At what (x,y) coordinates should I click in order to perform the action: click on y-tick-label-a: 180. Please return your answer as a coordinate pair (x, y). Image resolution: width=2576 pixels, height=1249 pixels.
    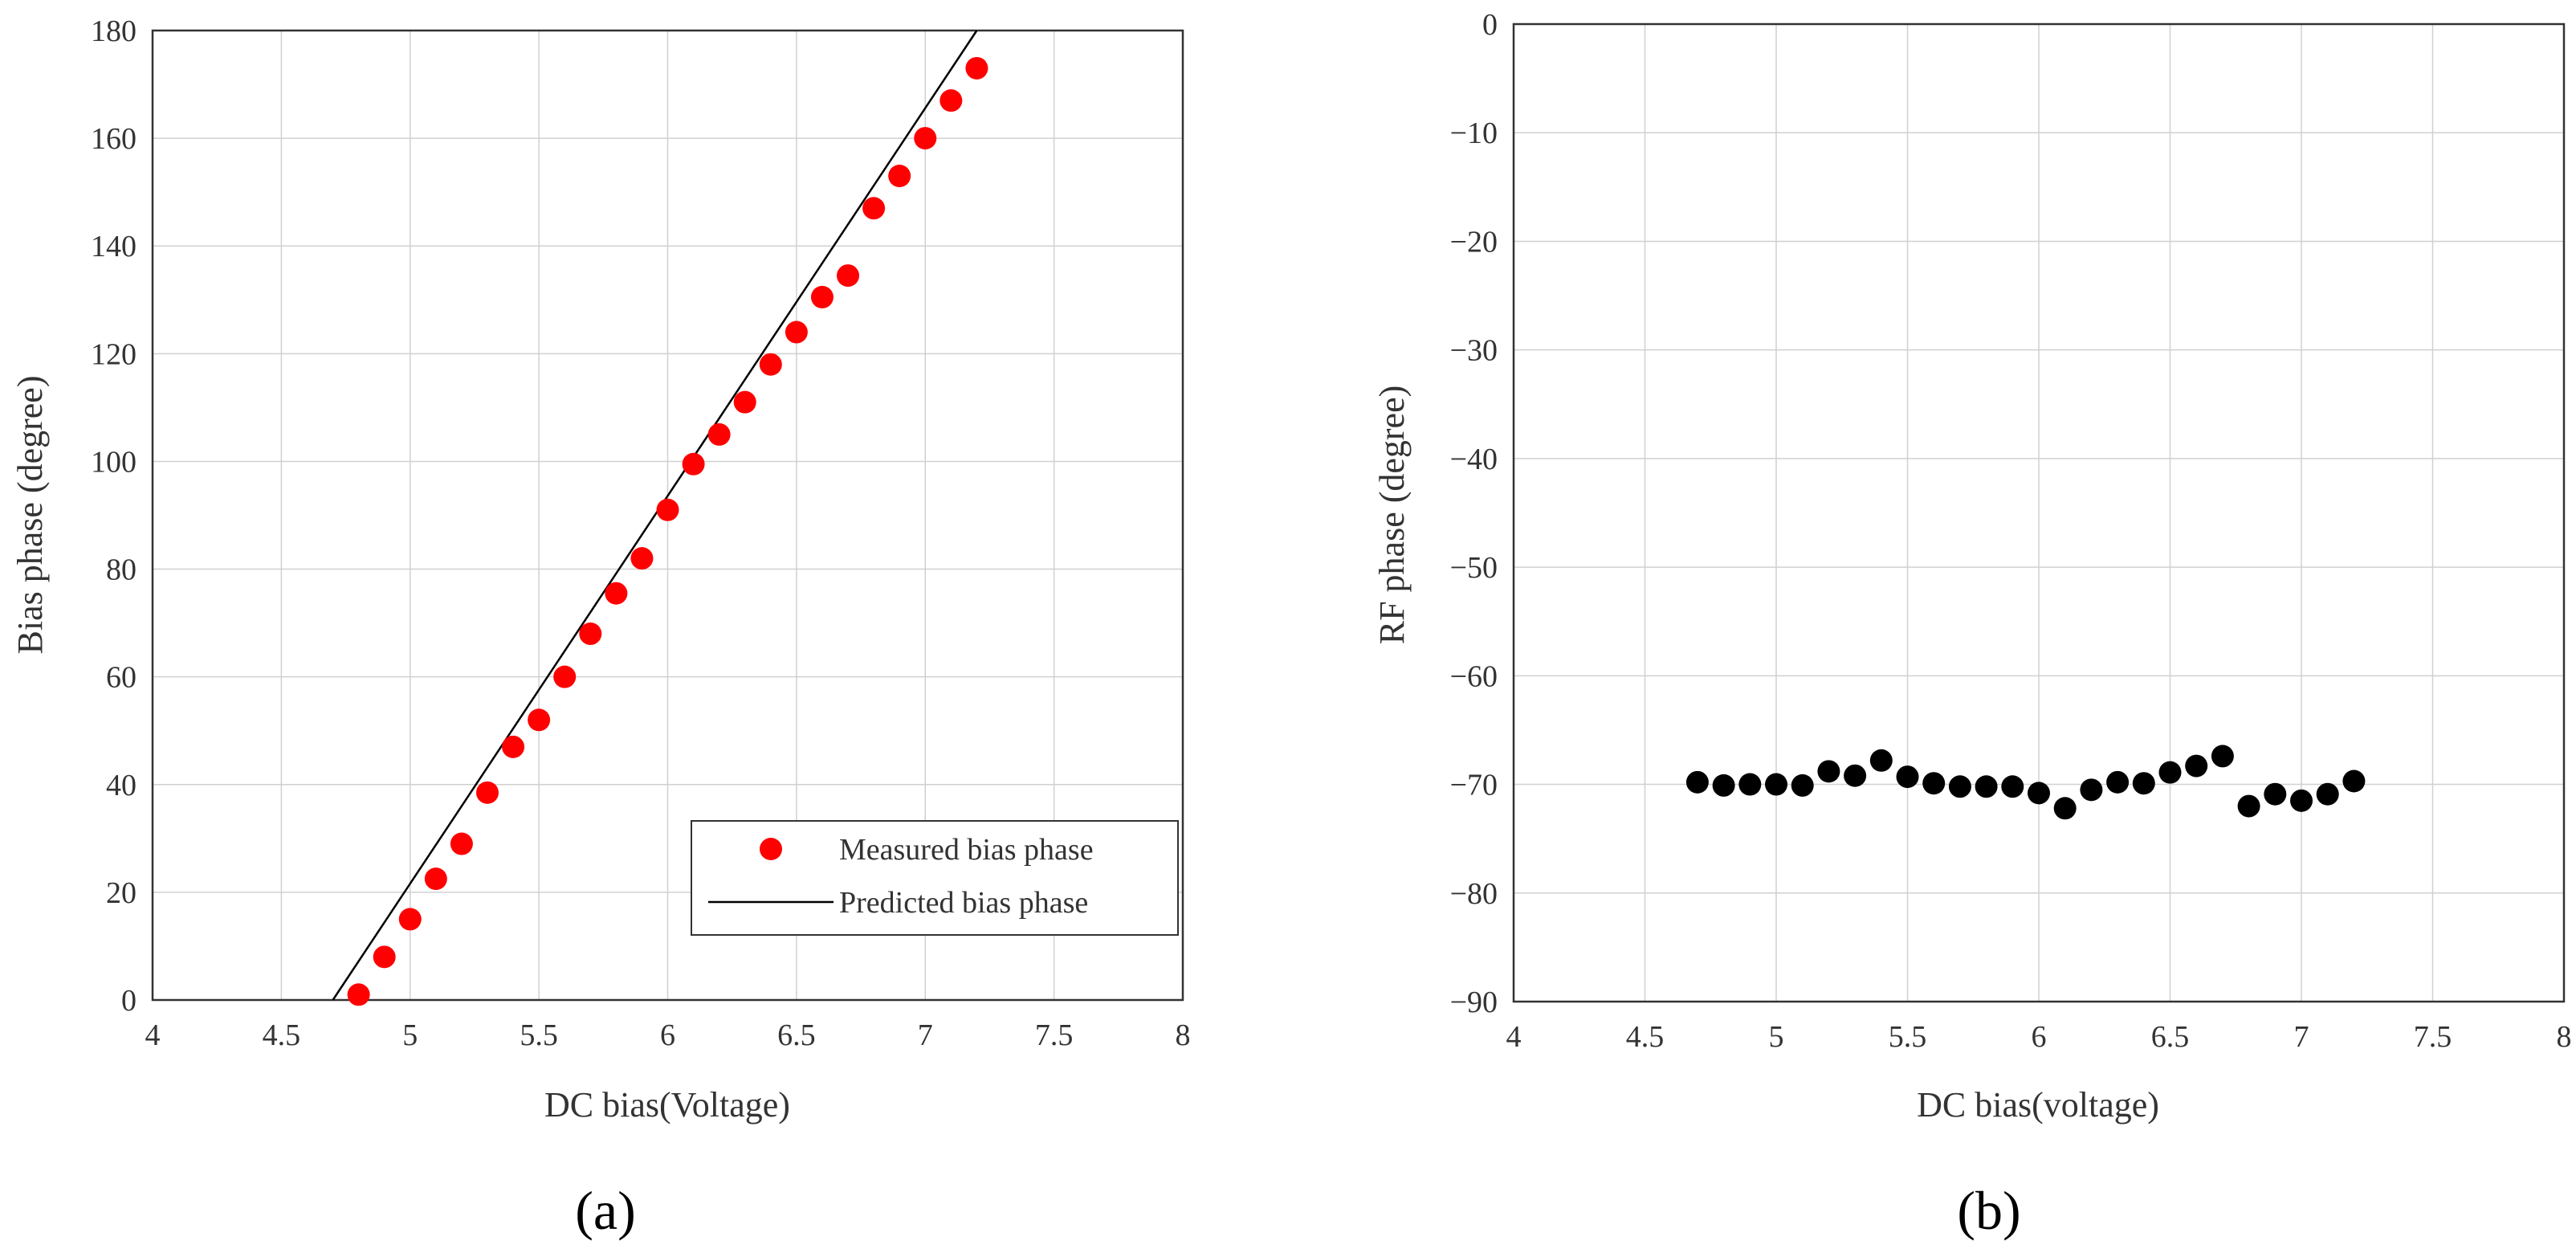
    Looking at the image, I should click on (114, 31).